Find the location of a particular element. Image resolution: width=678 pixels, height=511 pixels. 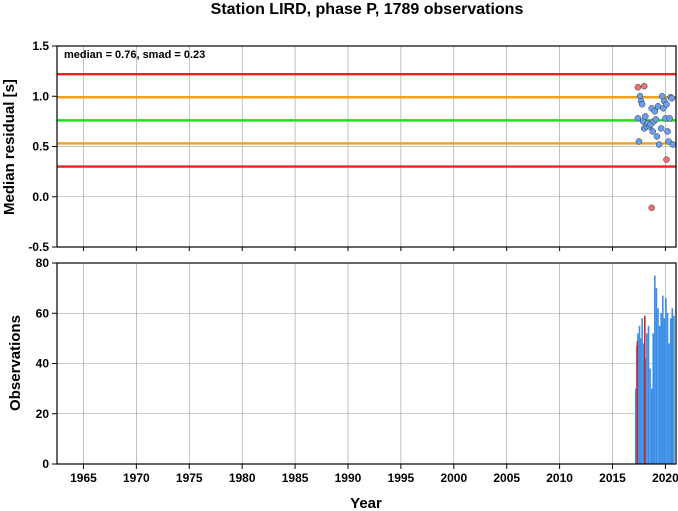

residual-points is located at coordinates (655, 147).